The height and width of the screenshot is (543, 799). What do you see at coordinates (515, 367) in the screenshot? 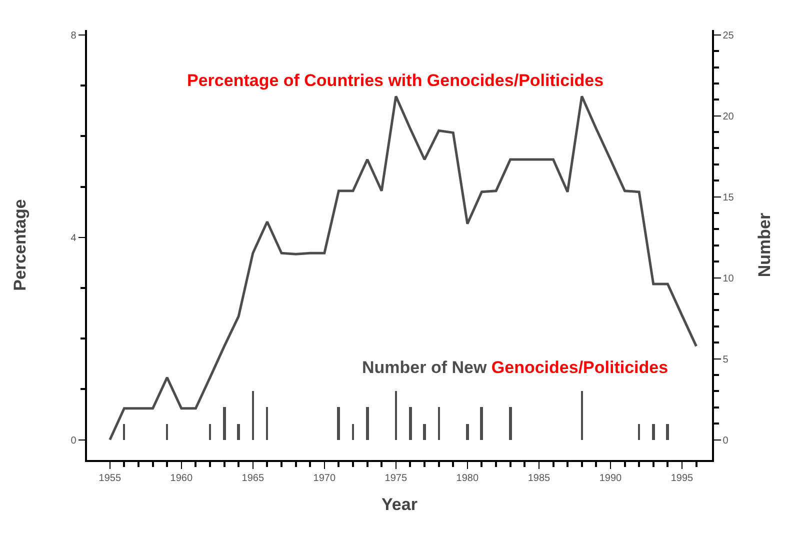
I see `series-label: Number of New Genocides/Politicides` at bounding box center [515, 367].